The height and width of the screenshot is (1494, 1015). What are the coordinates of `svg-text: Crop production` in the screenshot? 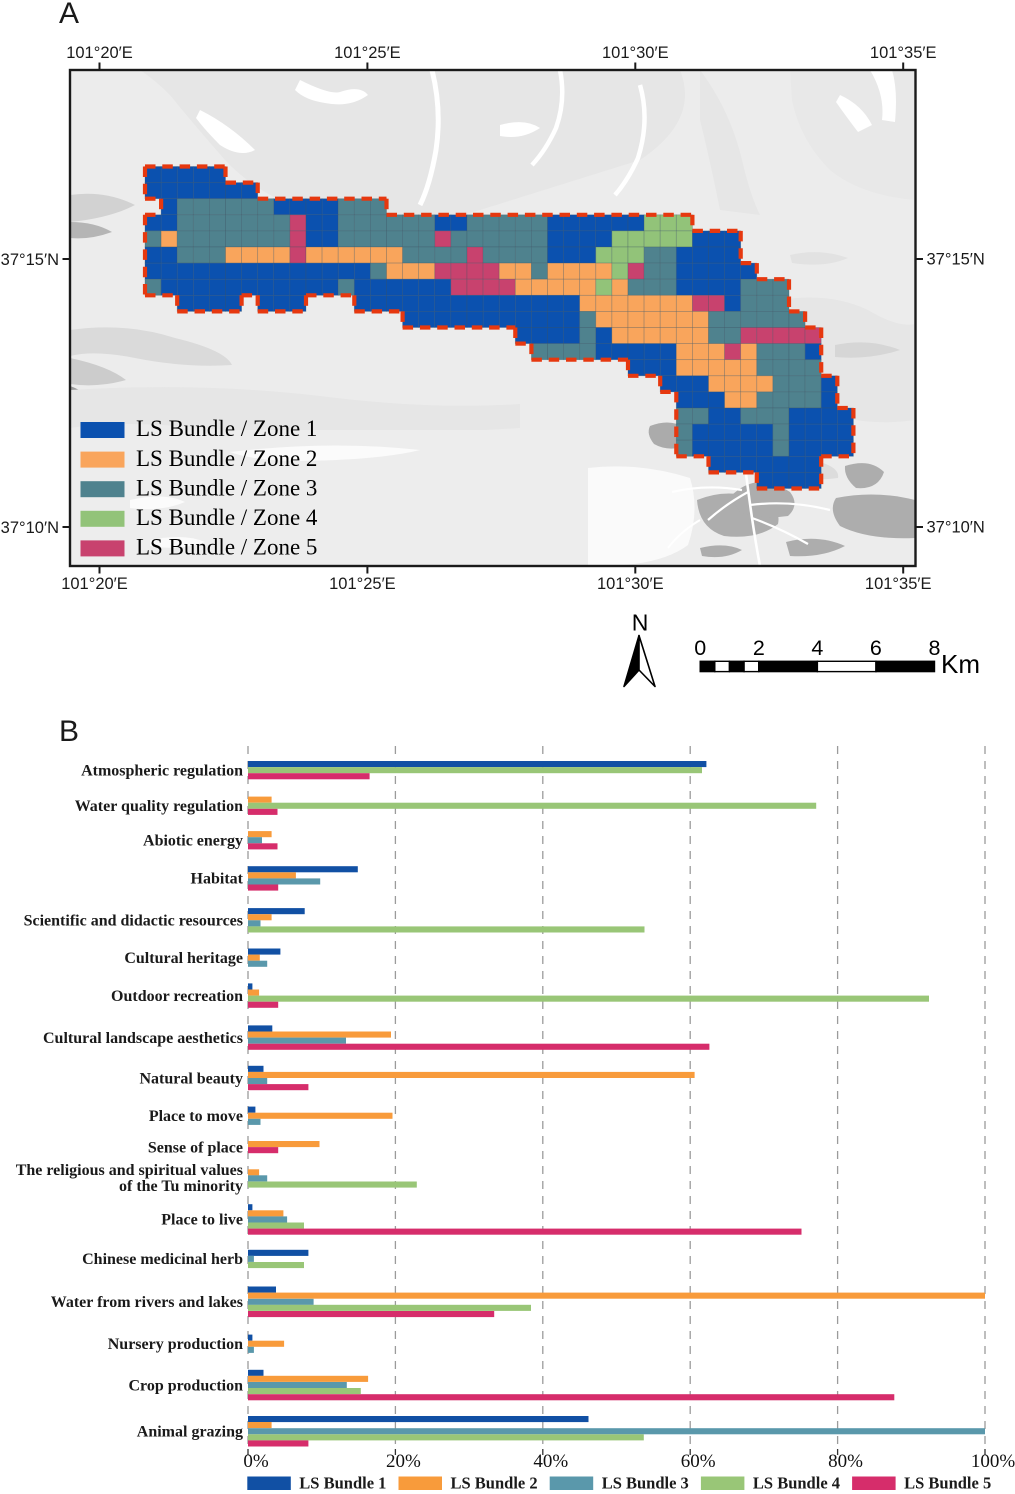 It's located at (185, 1385).